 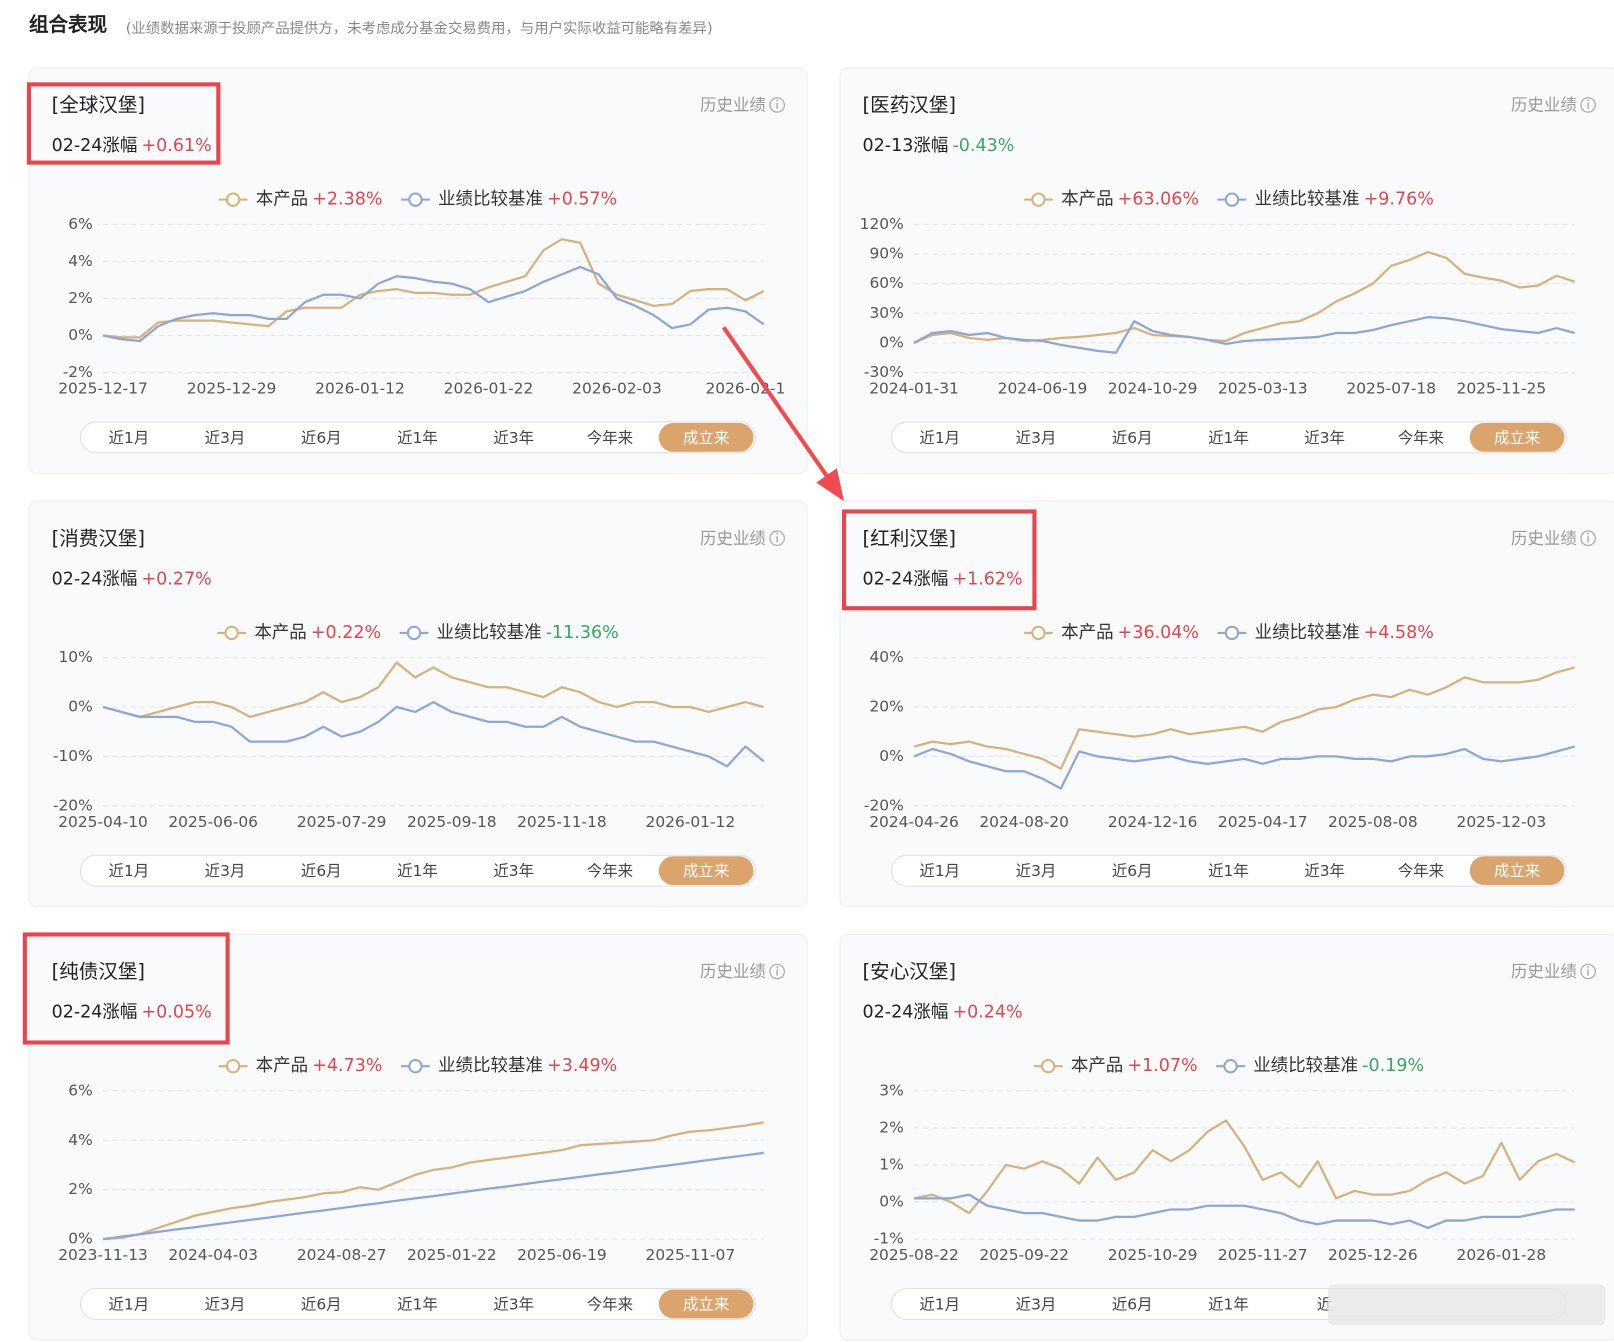 I want to click on y-tick-label: 6%, so click(x=80, y=224).